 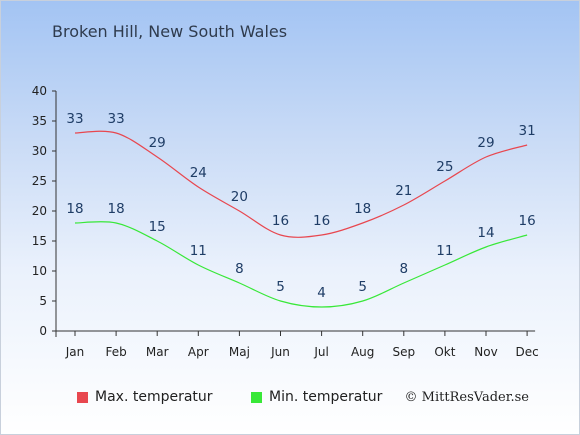 What do you see at coordinates (75, 352) in the screenshot?
I see `x-tick-label: Jan` at bounding box center [75, 352].